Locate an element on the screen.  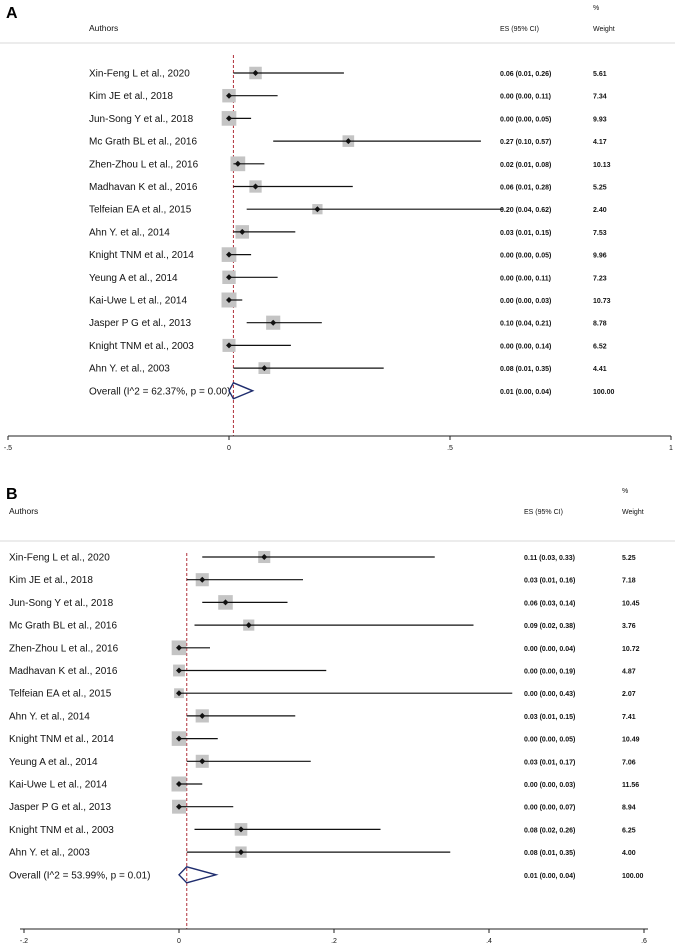
effect-size-value: 0.00 (0.00, 0.05) is located at coordinates (525, 119).